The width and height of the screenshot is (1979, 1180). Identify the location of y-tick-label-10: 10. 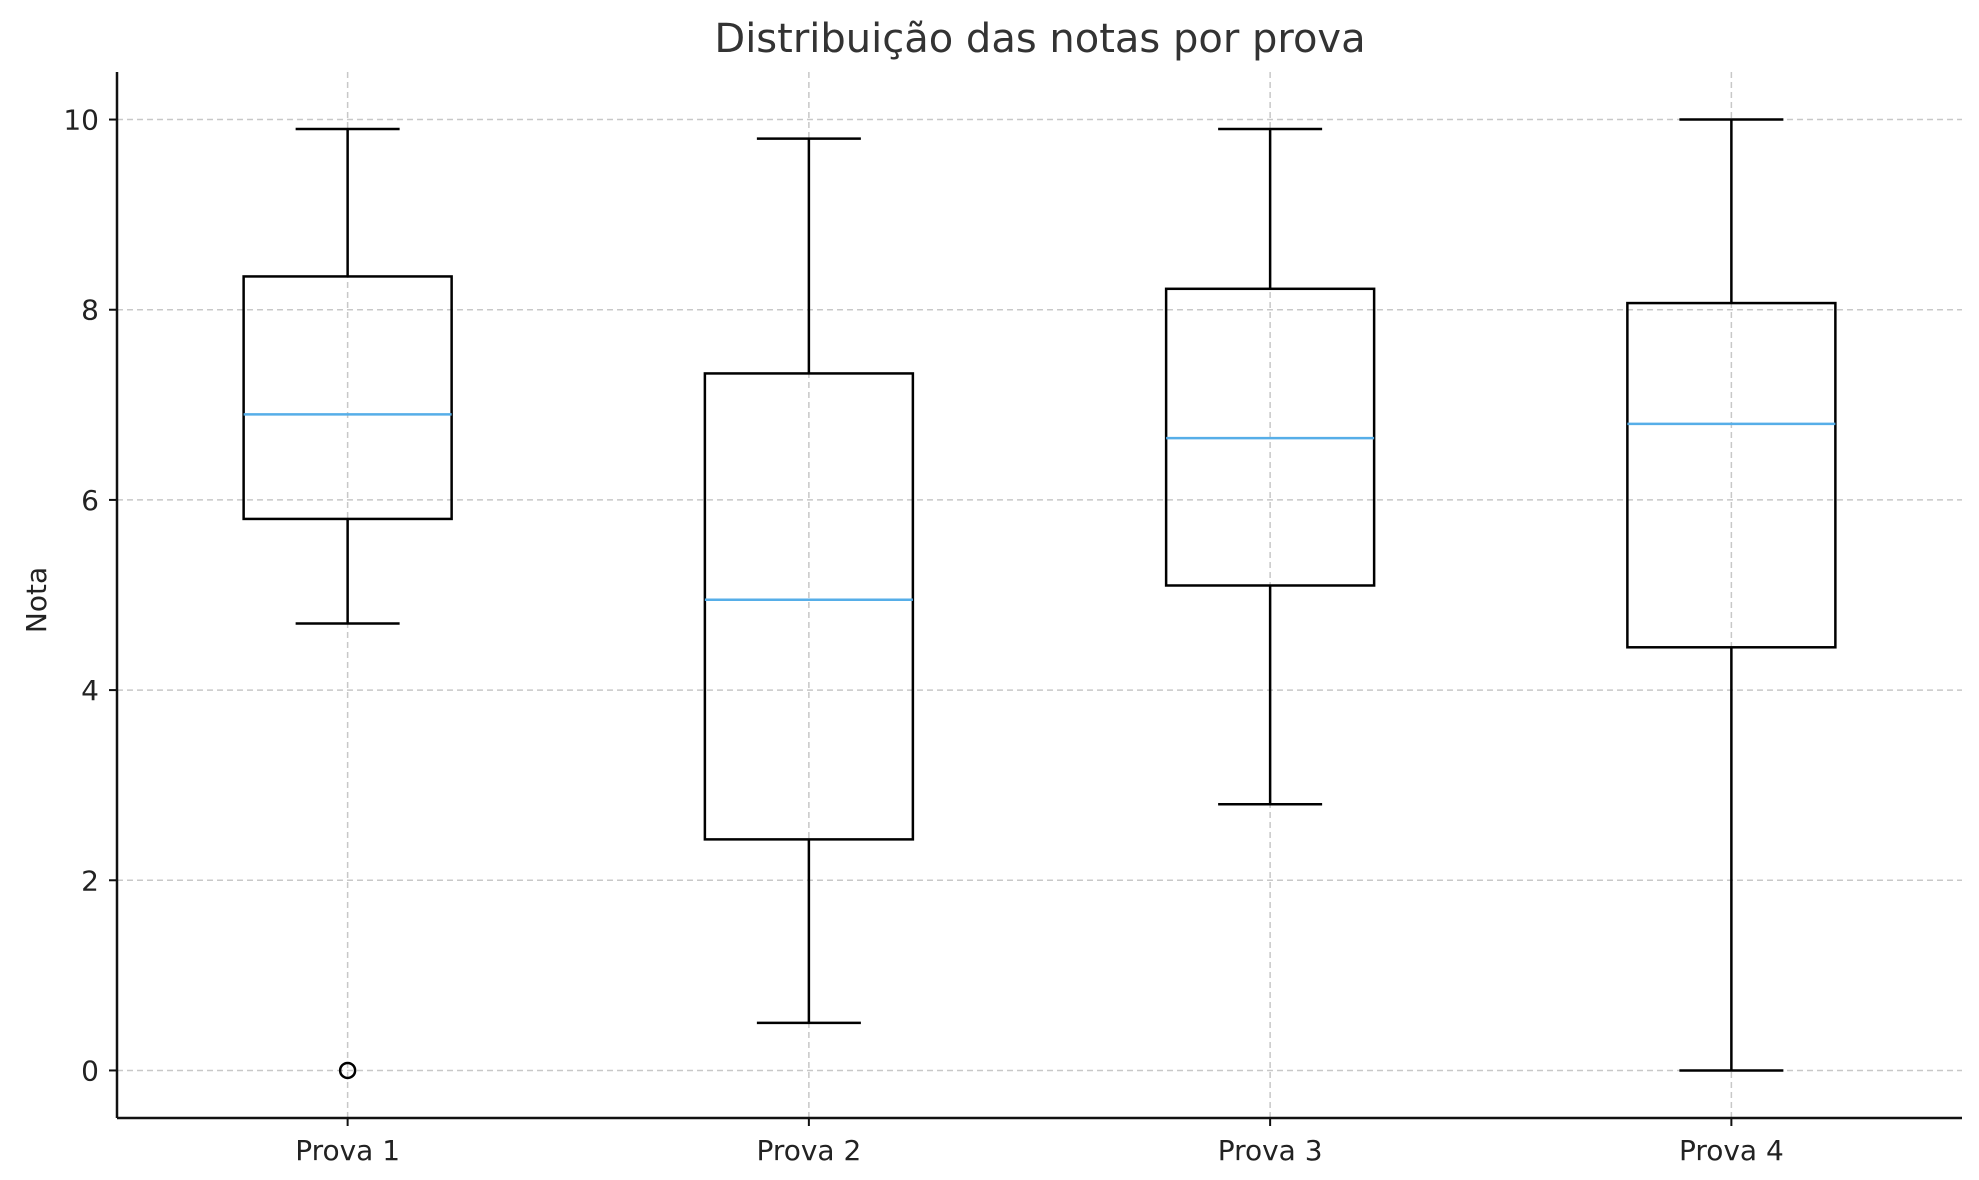
(81, 120).